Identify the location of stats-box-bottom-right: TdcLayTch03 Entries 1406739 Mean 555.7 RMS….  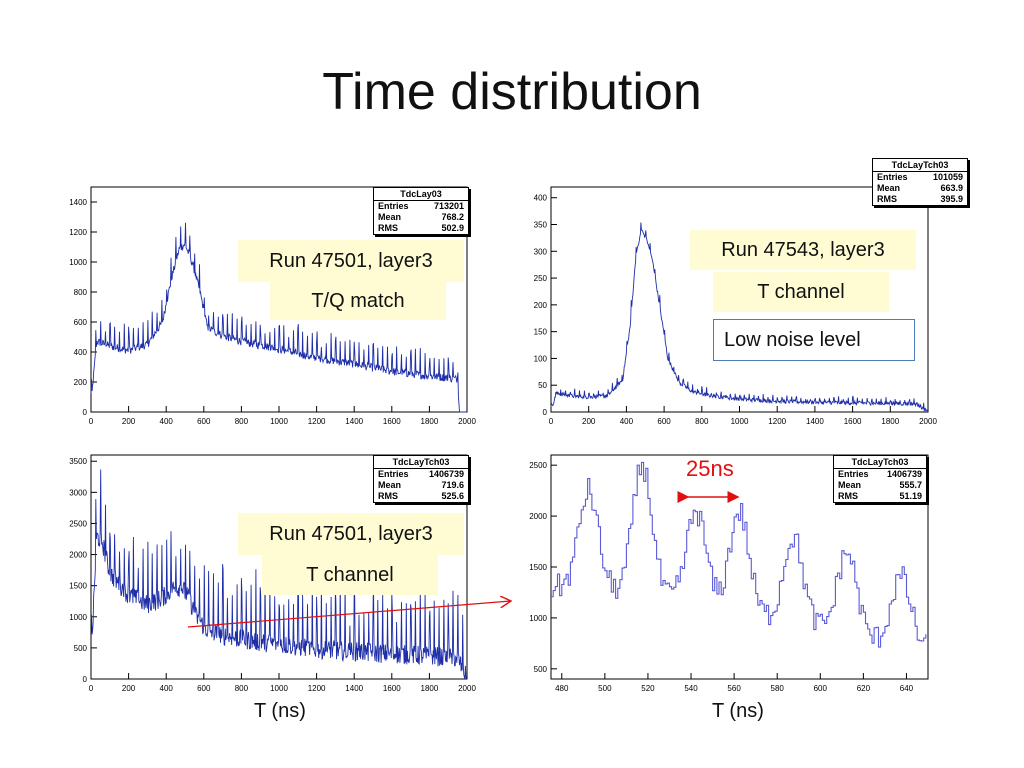
(880, 479).